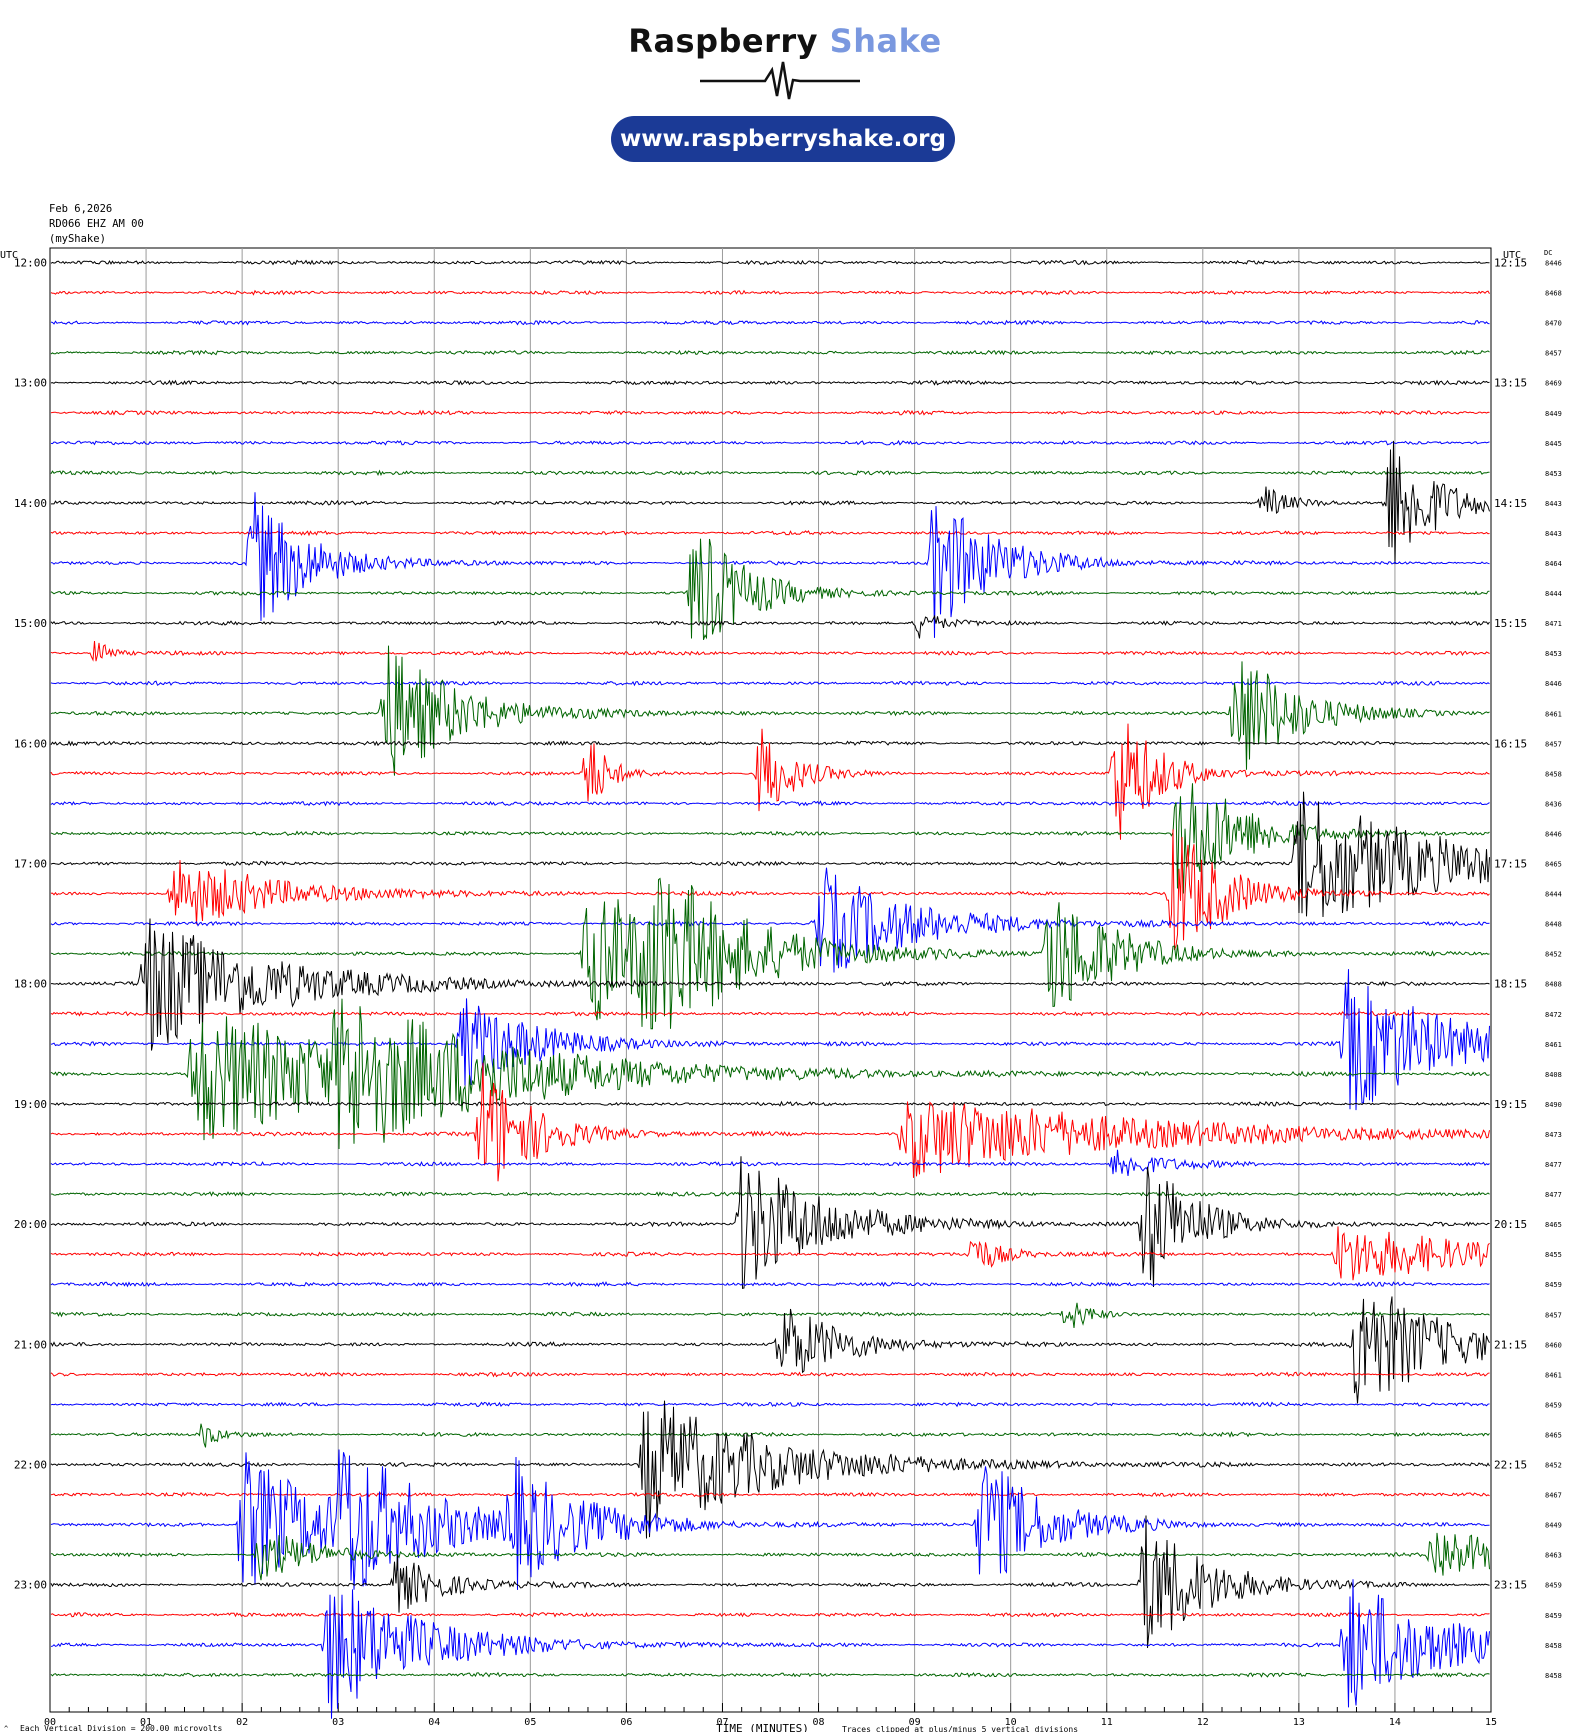 This screenshot has height=1732, width=1570. I want to click on dc-value: 8444, so click(1553, 895).